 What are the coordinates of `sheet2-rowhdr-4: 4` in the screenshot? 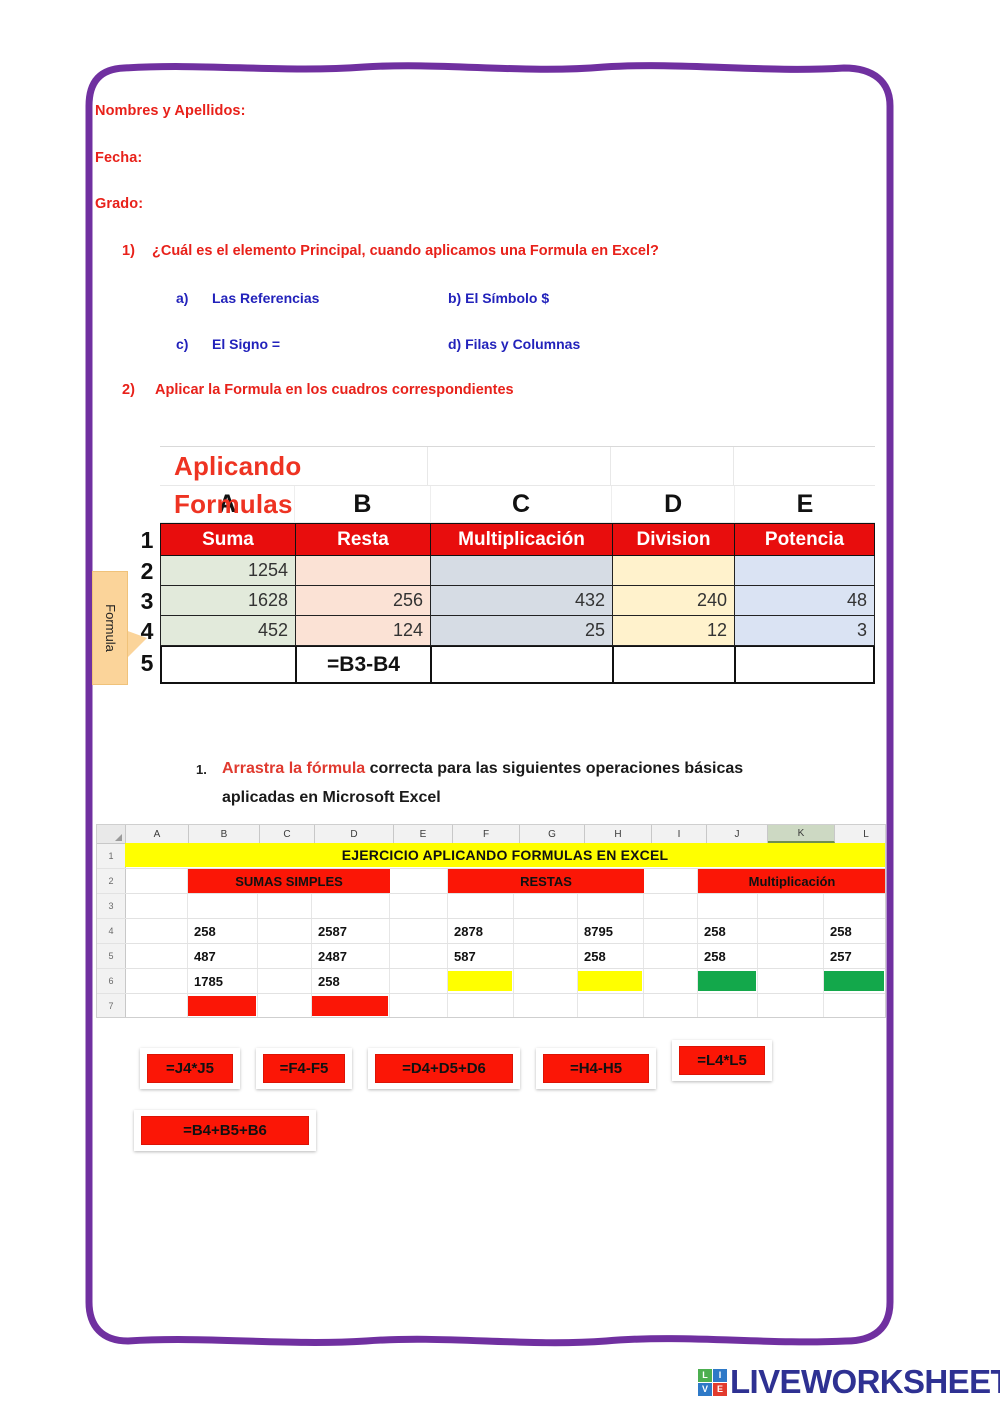 It's located at (111, 931).